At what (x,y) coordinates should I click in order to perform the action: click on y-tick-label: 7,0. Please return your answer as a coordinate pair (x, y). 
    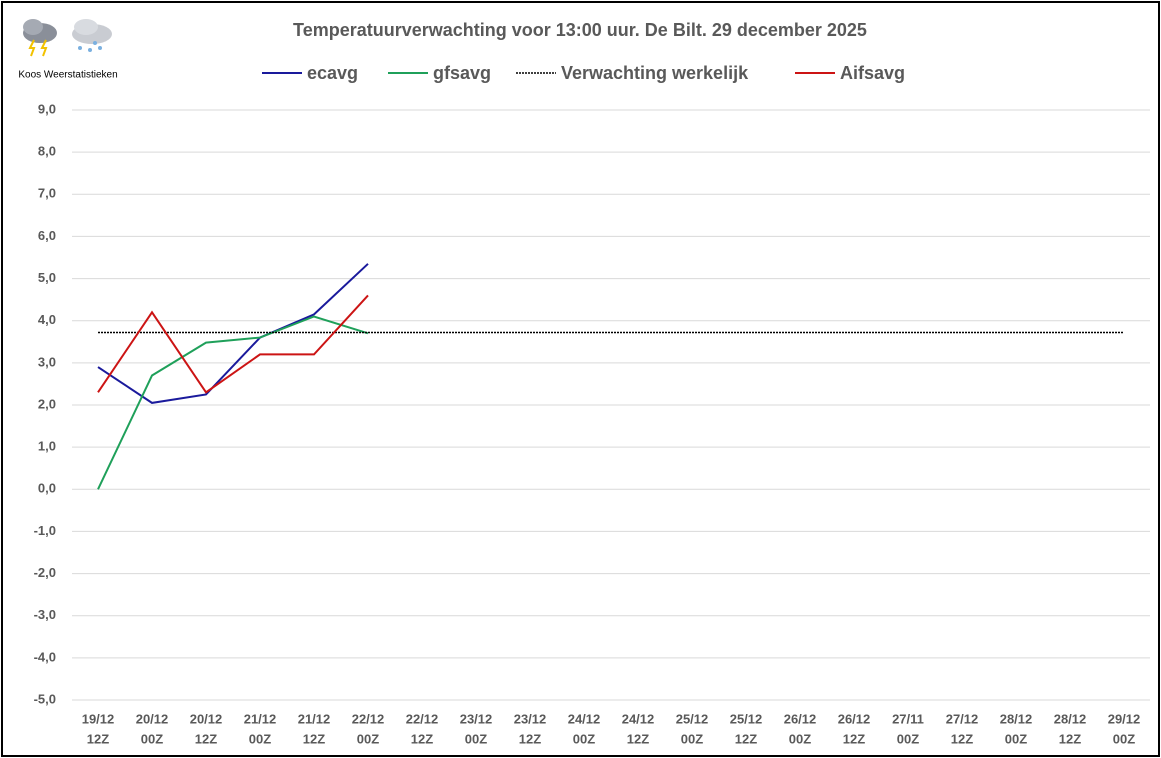
    Looking at the image, I should click on (47, 193).